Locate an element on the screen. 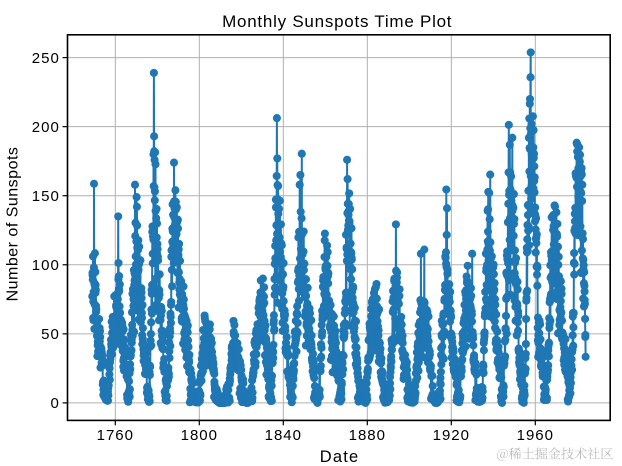 This screenshot has height=466, width=622. svg-text: 1960 is located at coordinates (535, 435).